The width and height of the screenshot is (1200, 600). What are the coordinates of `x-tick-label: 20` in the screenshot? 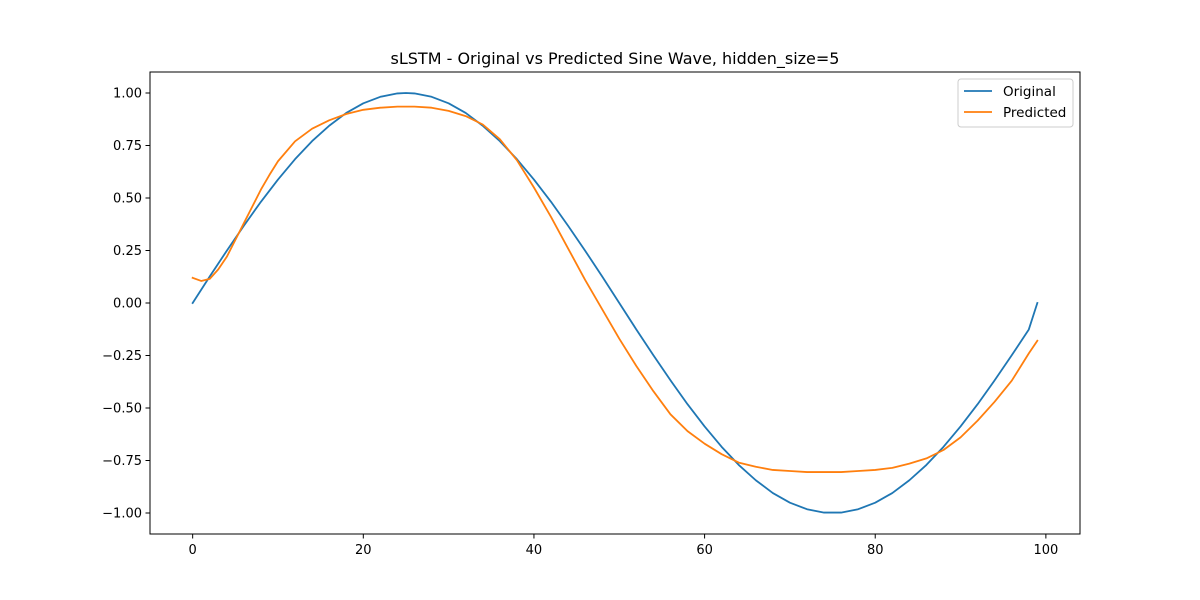 It's located at (363, 550).